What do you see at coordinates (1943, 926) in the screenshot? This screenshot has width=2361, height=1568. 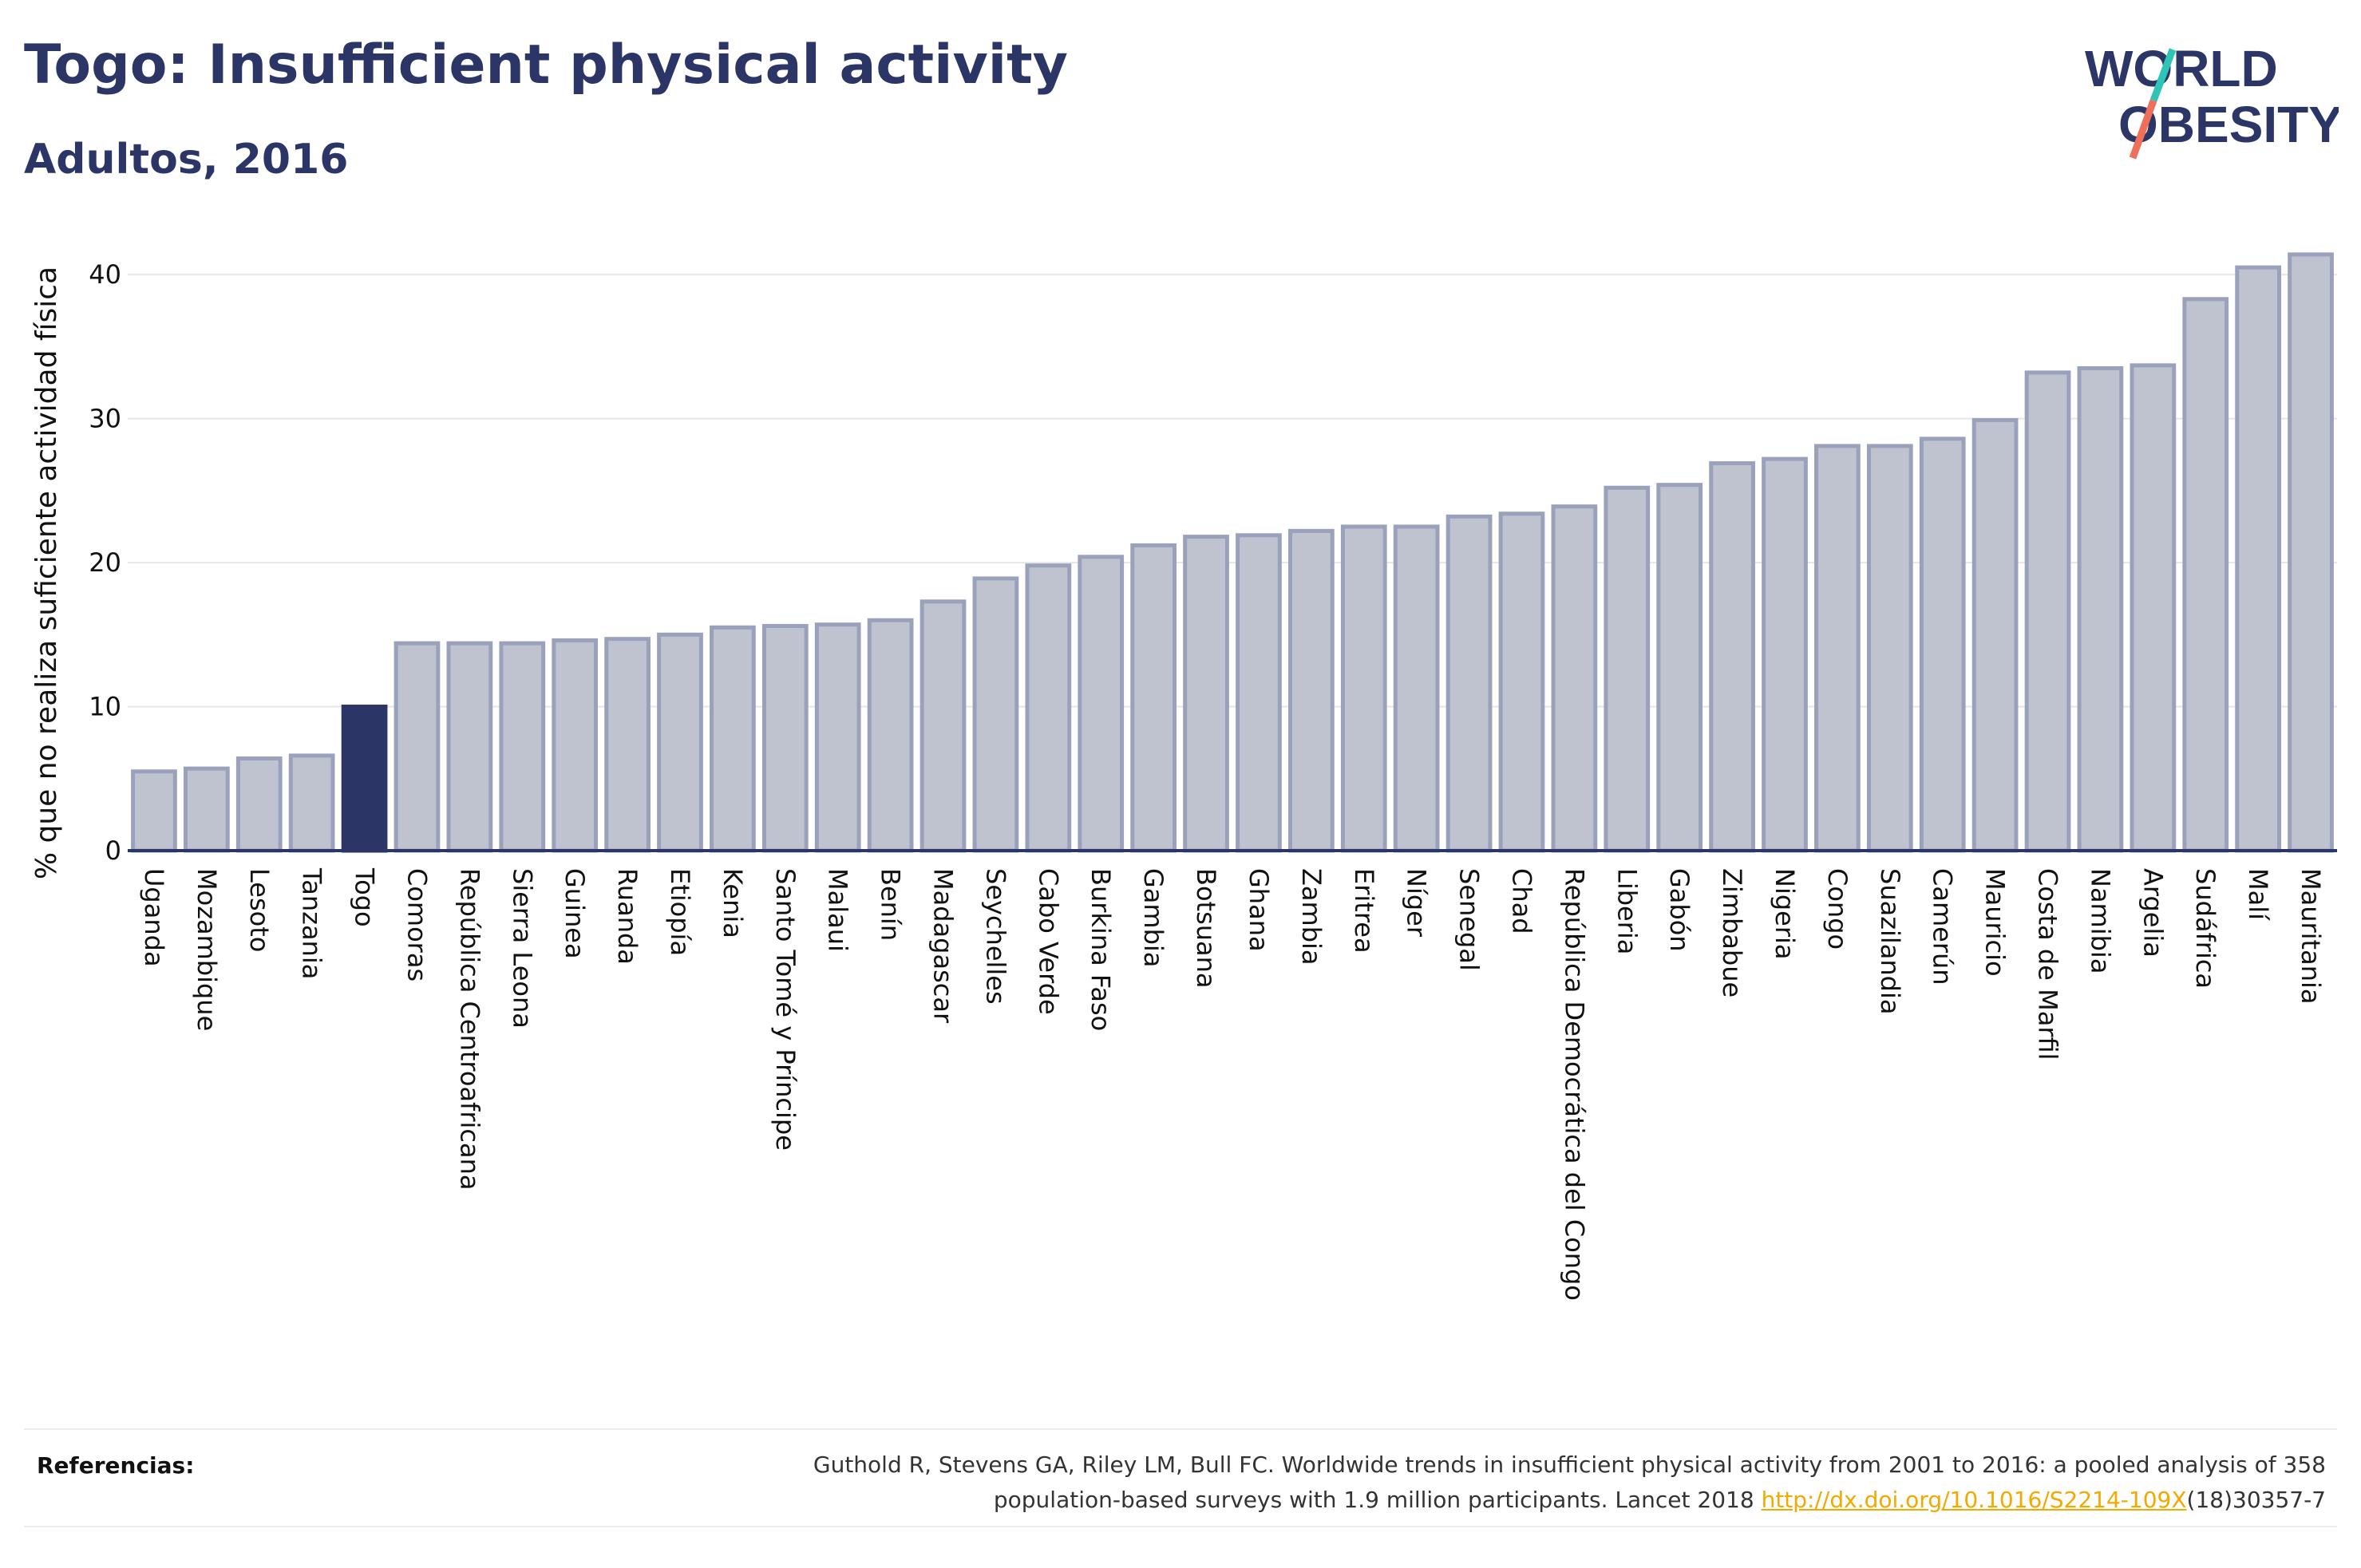 I see `x-tick-label: Camerún` at bounding box center [1943, 926].